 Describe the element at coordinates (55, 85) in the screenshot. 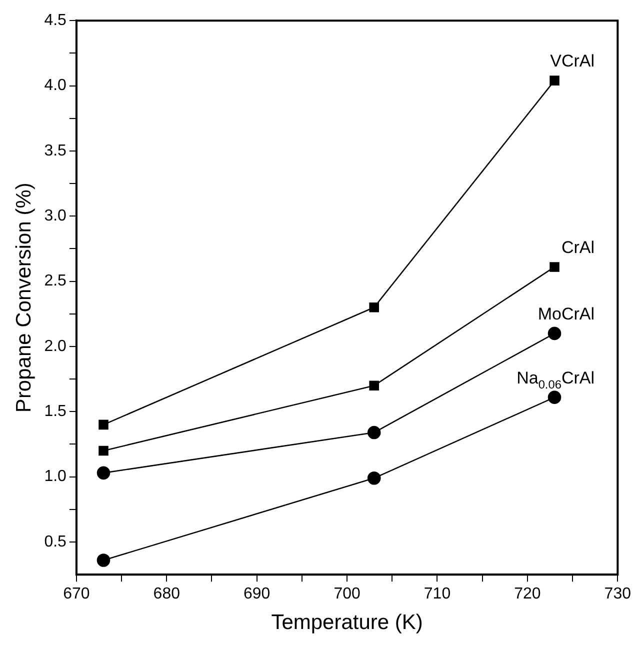

I see `y-tick-label: 4.0` at that location.